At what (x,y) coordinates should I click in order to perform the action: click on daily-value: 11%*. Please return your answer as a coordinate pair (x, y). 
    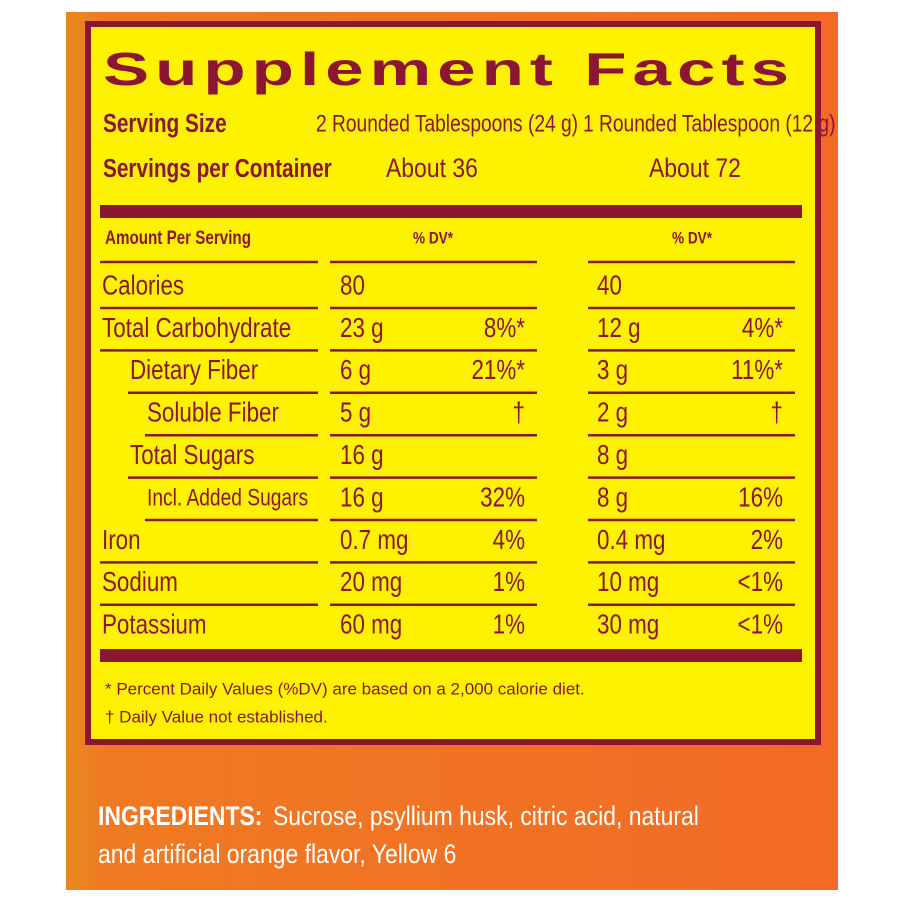
    Looking at the image, I should click on (757, 370).